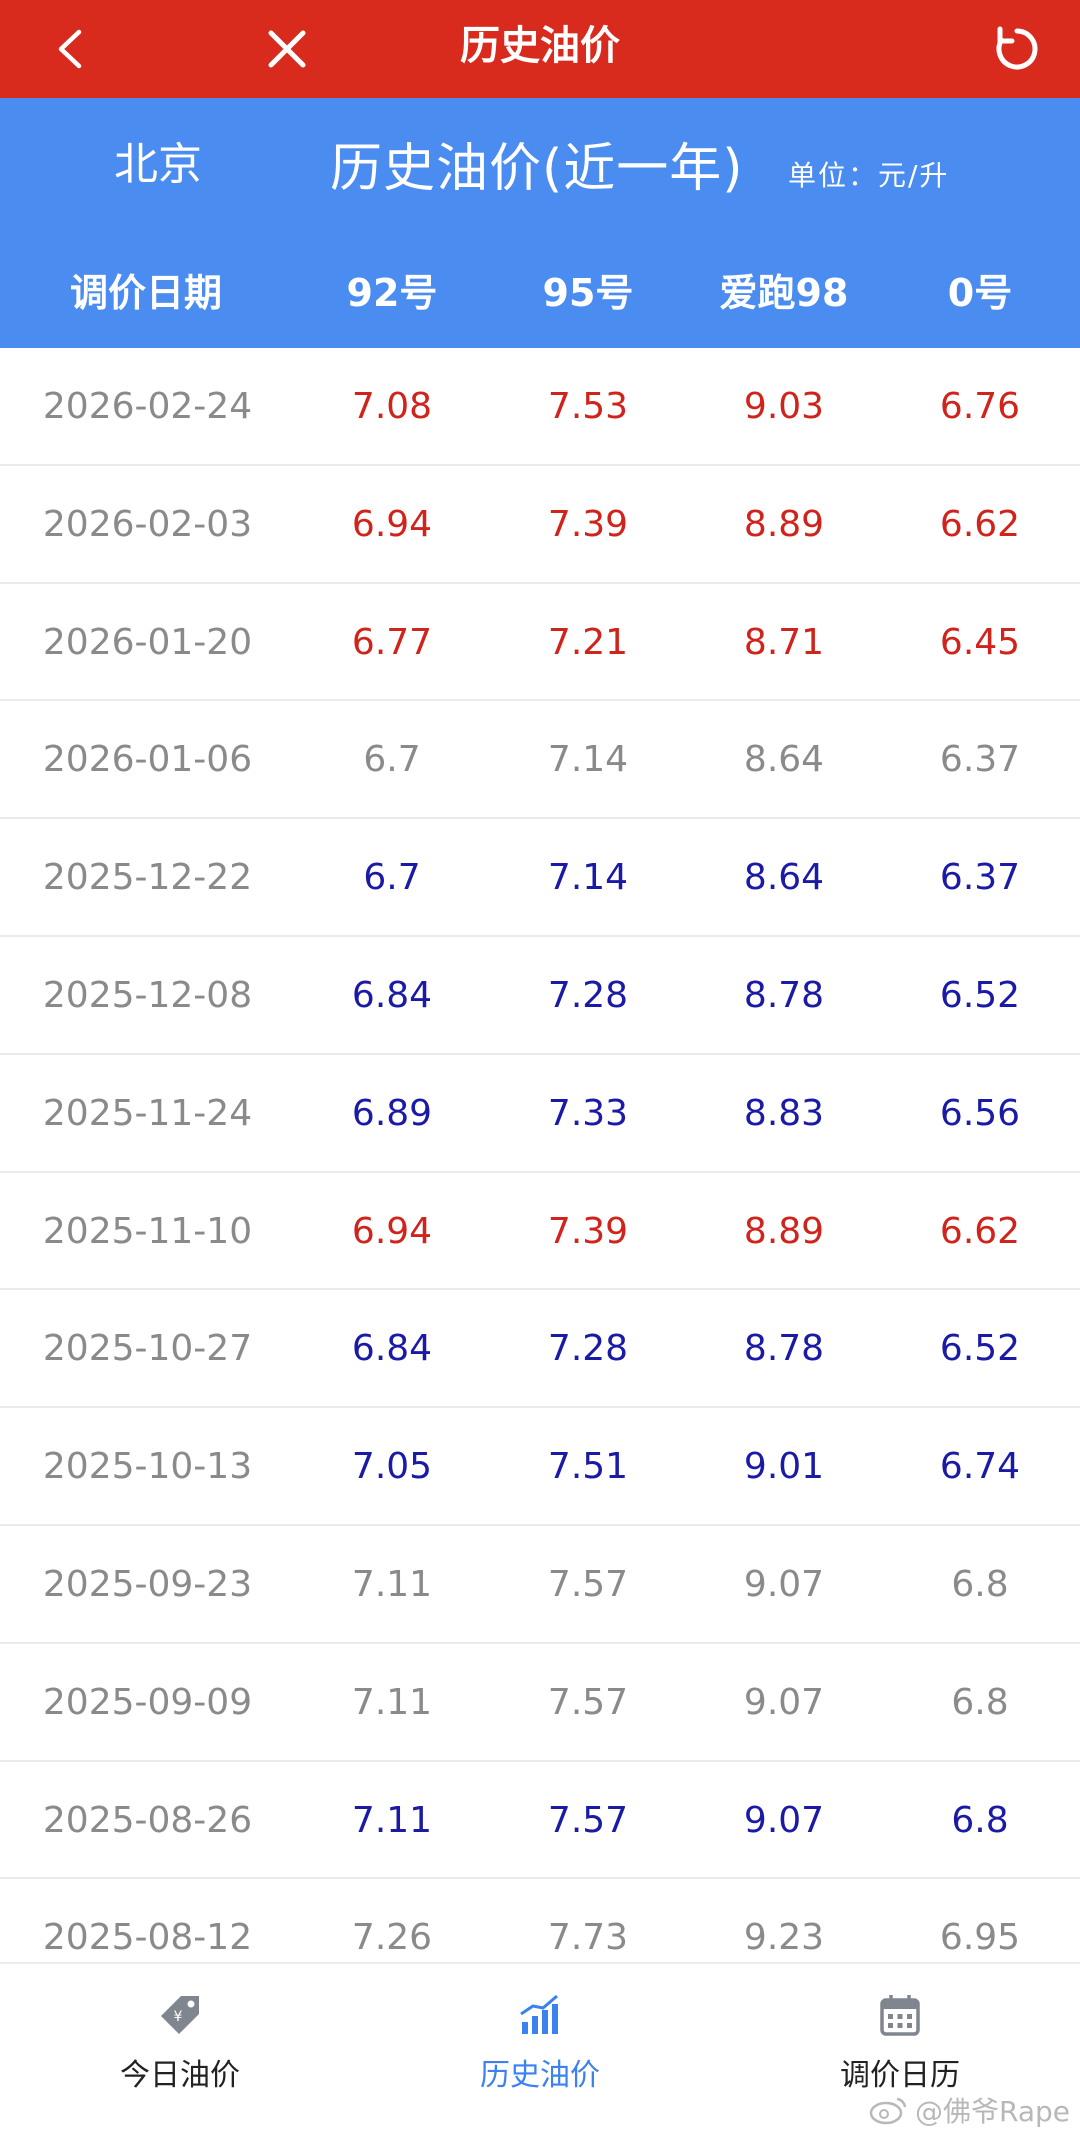  Describe the element at coordinates (980, 1467) in the screenshot. I see `cell-0: 6.74` at that location.